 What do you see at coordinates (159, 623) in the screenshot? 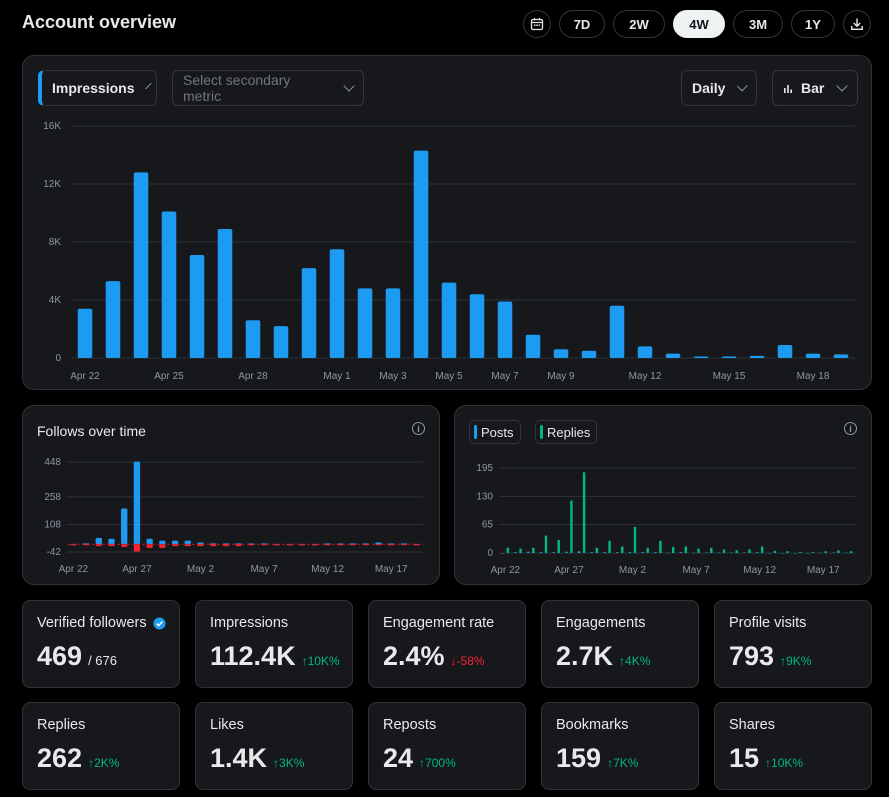
I see `verified-badge-icon` at bounding box center [159, 623].